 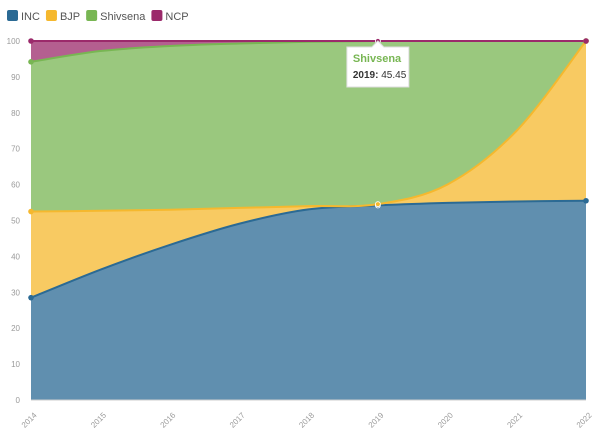 What do you see at coordinates (176, 17) in the screenshot?
I see `legend-label-ncp: NCP` at bounding box center [176, 17].